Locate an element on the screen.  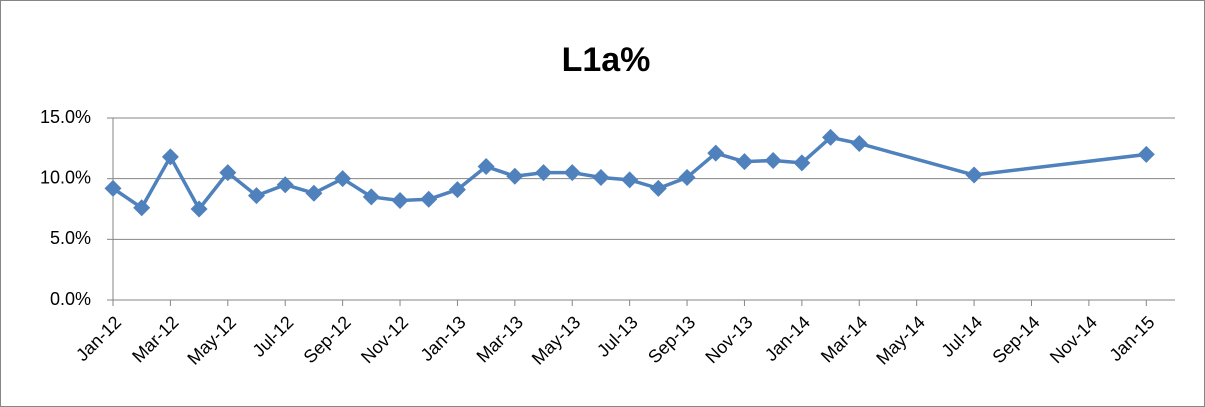
chart-title: L1a% is located at coordinates (606, 60).